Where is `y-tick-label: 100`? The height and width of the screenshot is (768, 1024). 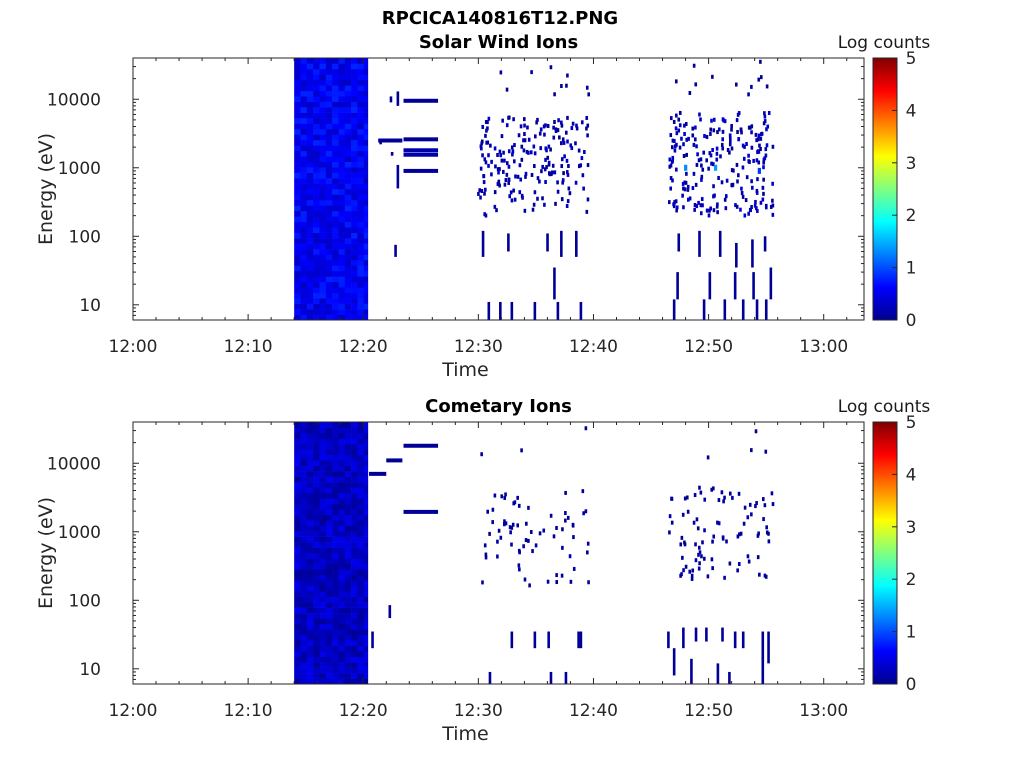 y-tick-label: 100 is located at coordinates (85, 237).